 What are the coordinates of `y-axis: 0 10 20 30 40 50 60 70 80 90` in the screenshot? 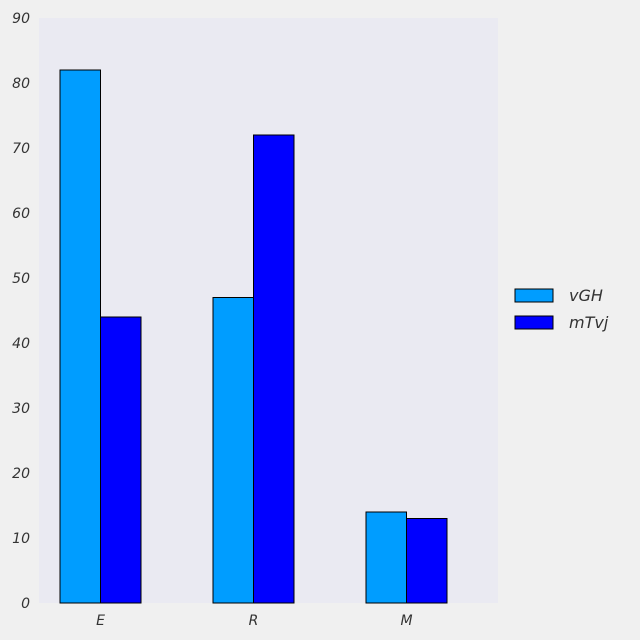 It's located at (21, 311).